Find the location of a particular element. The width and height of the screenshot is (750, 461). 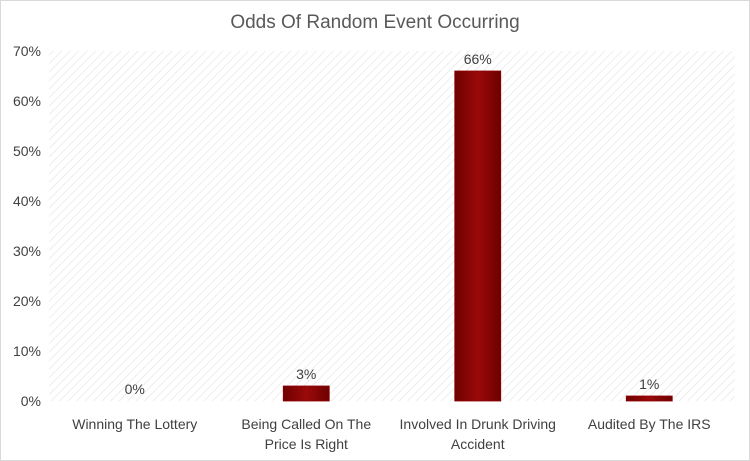

x-category-label: Price Is Right is located at coordinates (306, 444).